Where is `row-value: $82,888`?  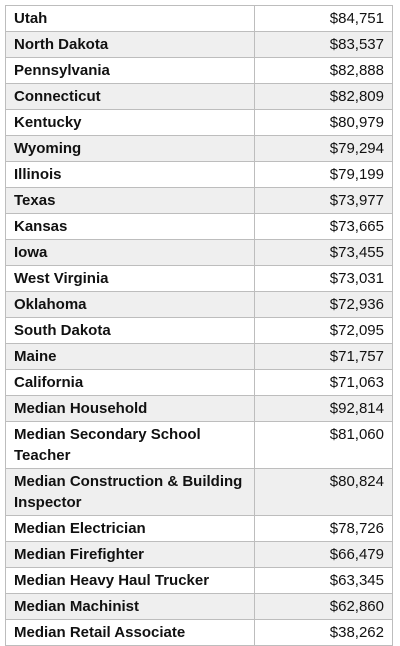
row-value: $82,888 is located at coordinates (323, 70).